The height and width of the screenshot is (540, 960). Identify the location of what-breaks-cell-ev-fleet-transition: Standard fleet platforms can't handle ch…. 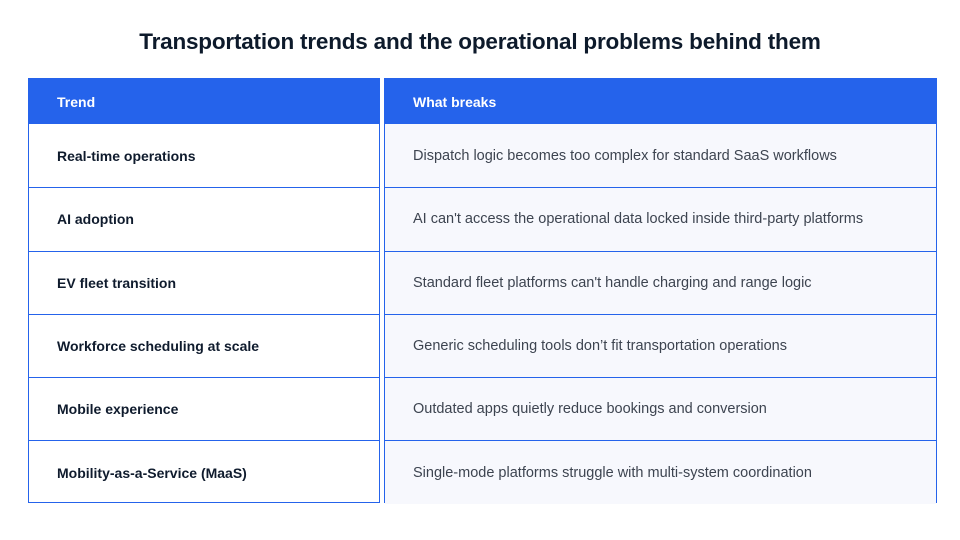
(660, 282).